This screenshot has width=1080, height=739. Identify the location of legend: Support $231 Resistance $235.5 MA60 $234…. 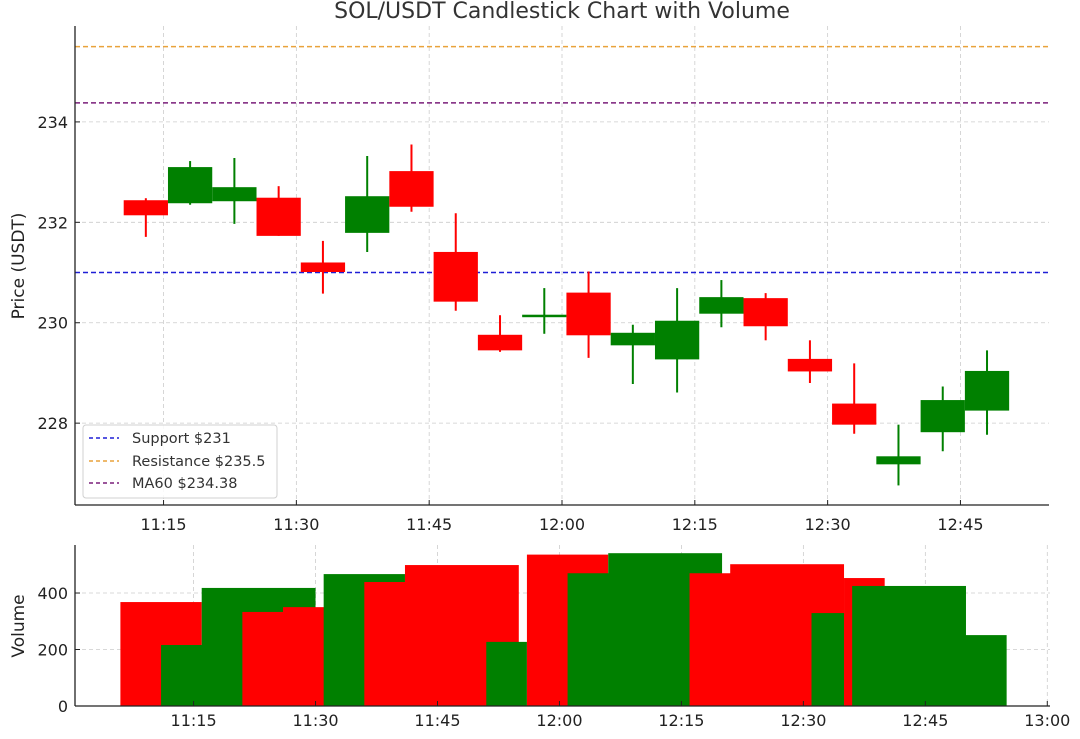
(180, 461).